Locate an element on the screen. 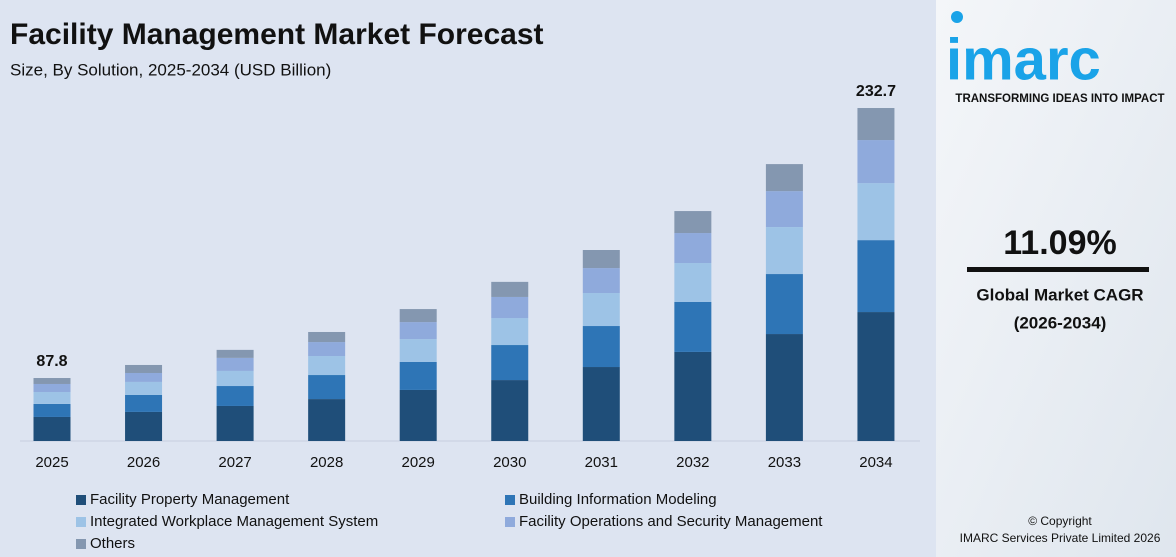 The image size is (1176, 557). legend-label: Integrated Workplace Management System is located at coordinates (234, 521).